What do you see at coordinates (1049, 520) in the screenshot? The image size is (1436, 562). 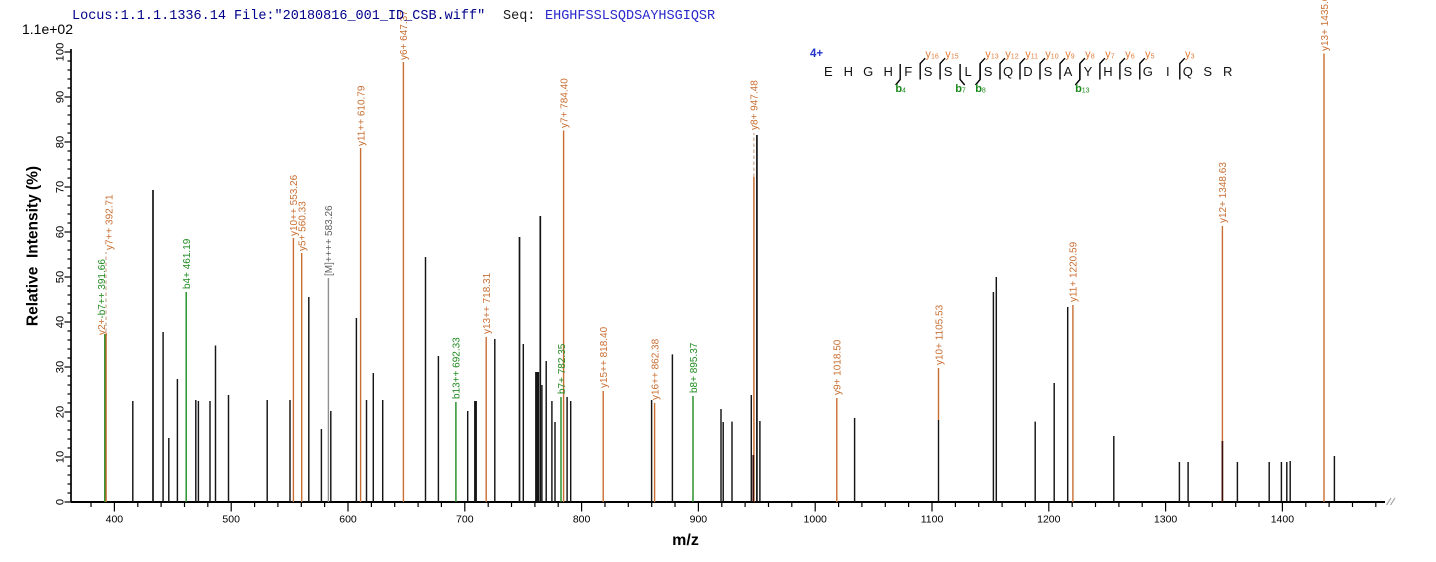 I see `svg-text: 1200` at bounding box center [1049, 520].